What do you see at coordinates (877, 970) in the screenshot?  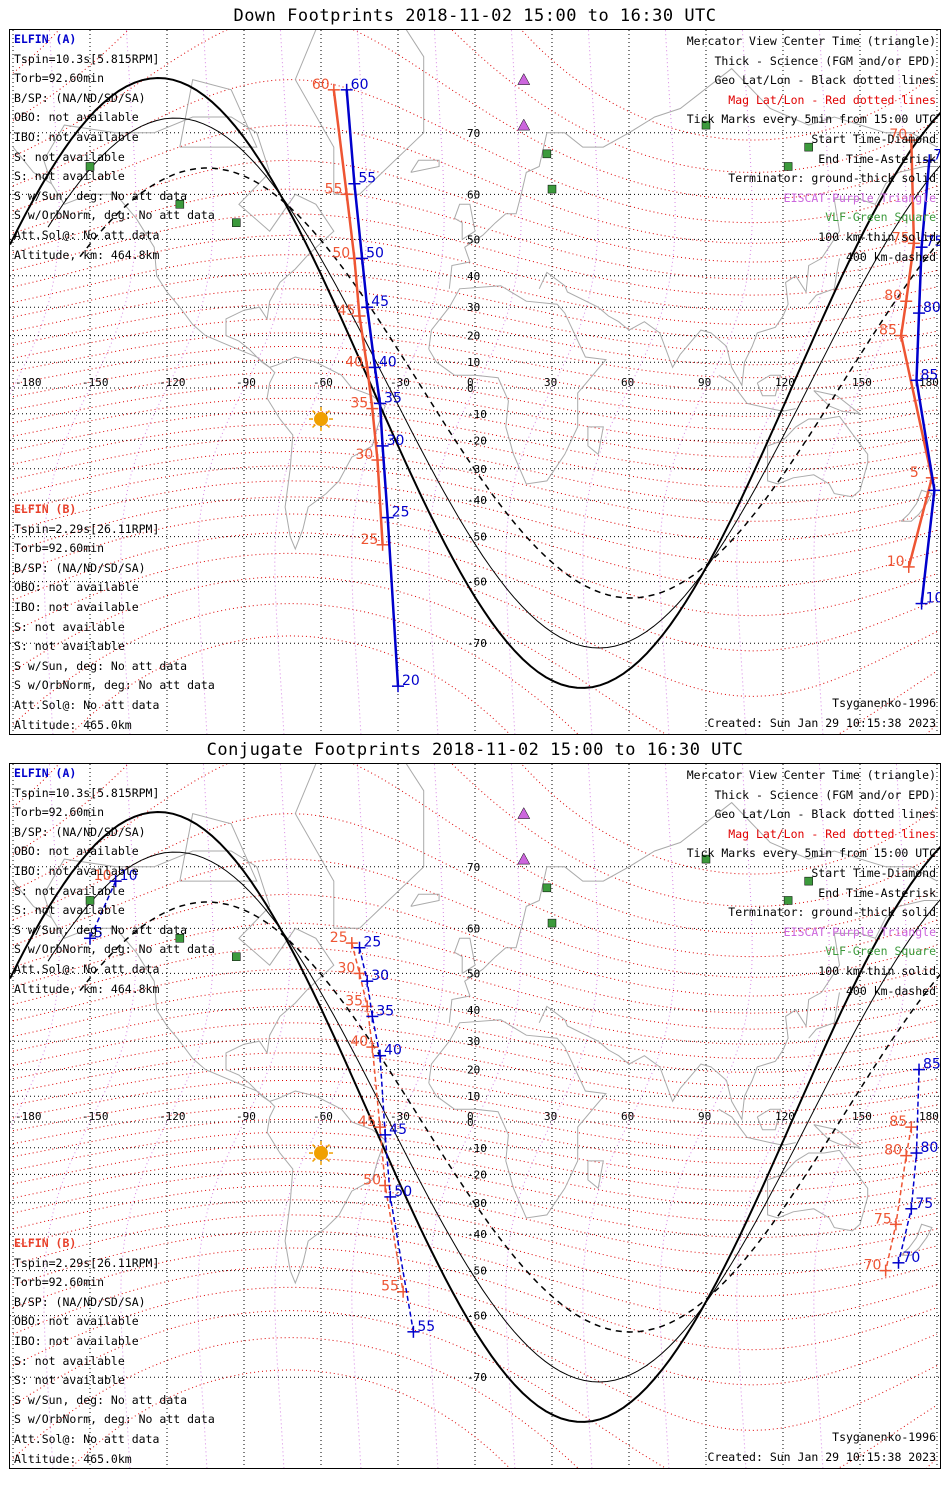 I see `legend-entry: 100 km-thin solid` at bounding box center [877, 970].